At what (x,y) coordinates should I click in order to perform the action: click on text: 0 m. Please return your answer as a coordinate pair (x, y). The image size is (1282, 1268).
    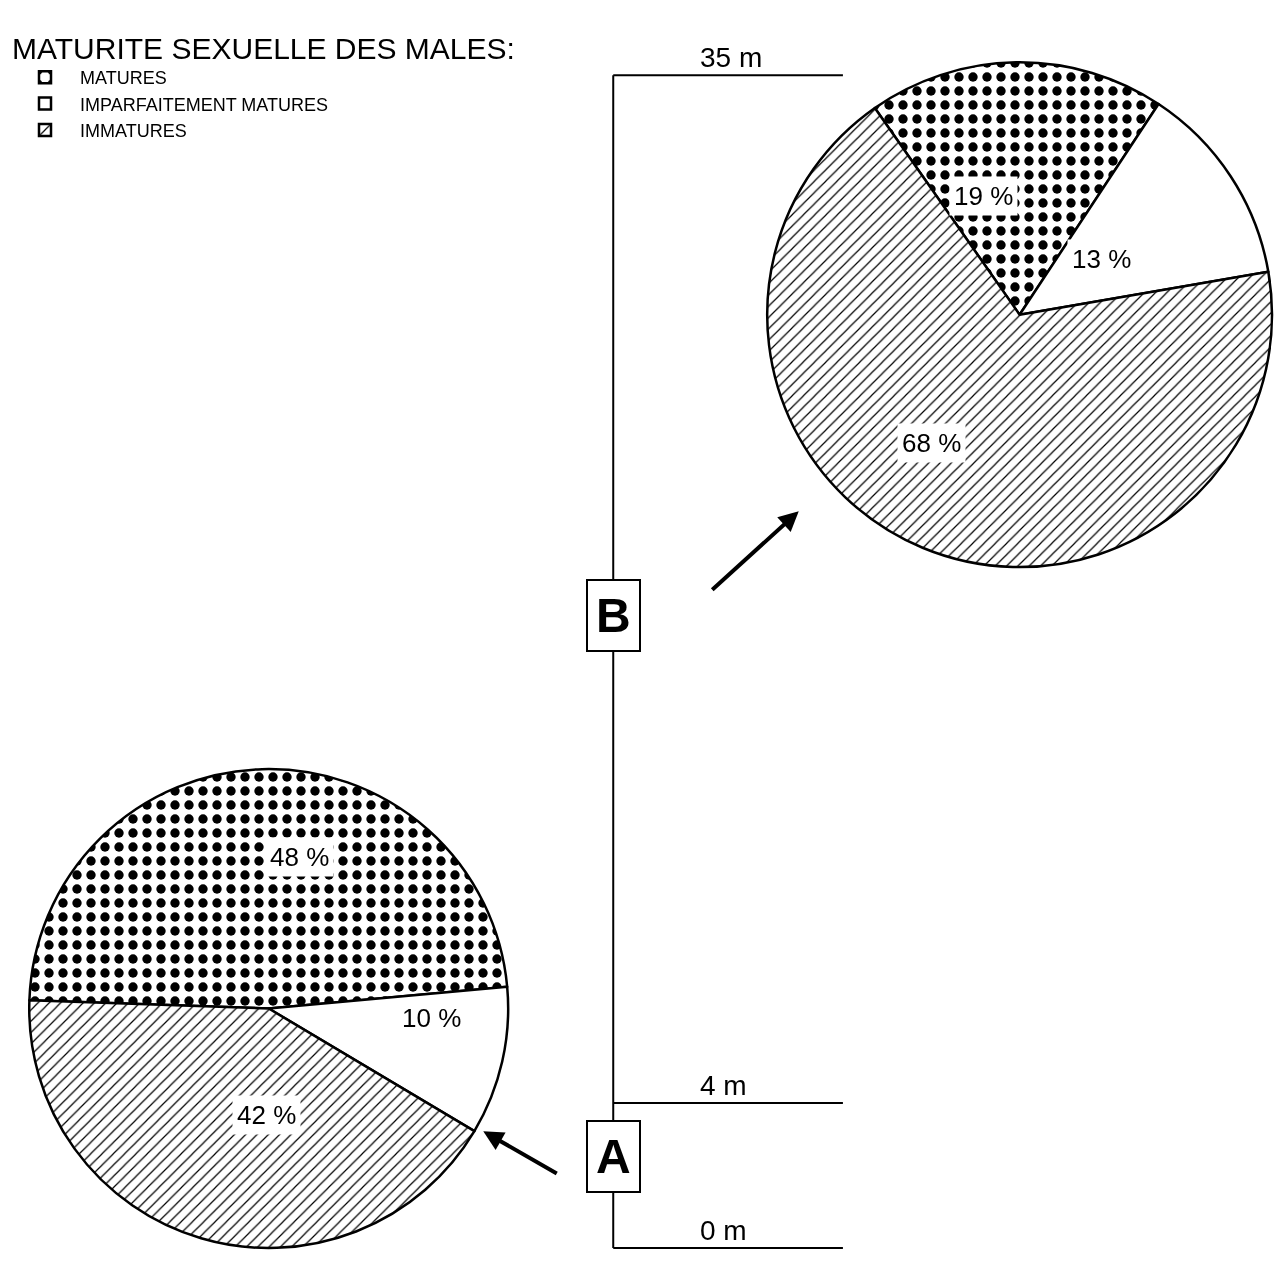
    Looking at the image, I should click on (723, 1230).